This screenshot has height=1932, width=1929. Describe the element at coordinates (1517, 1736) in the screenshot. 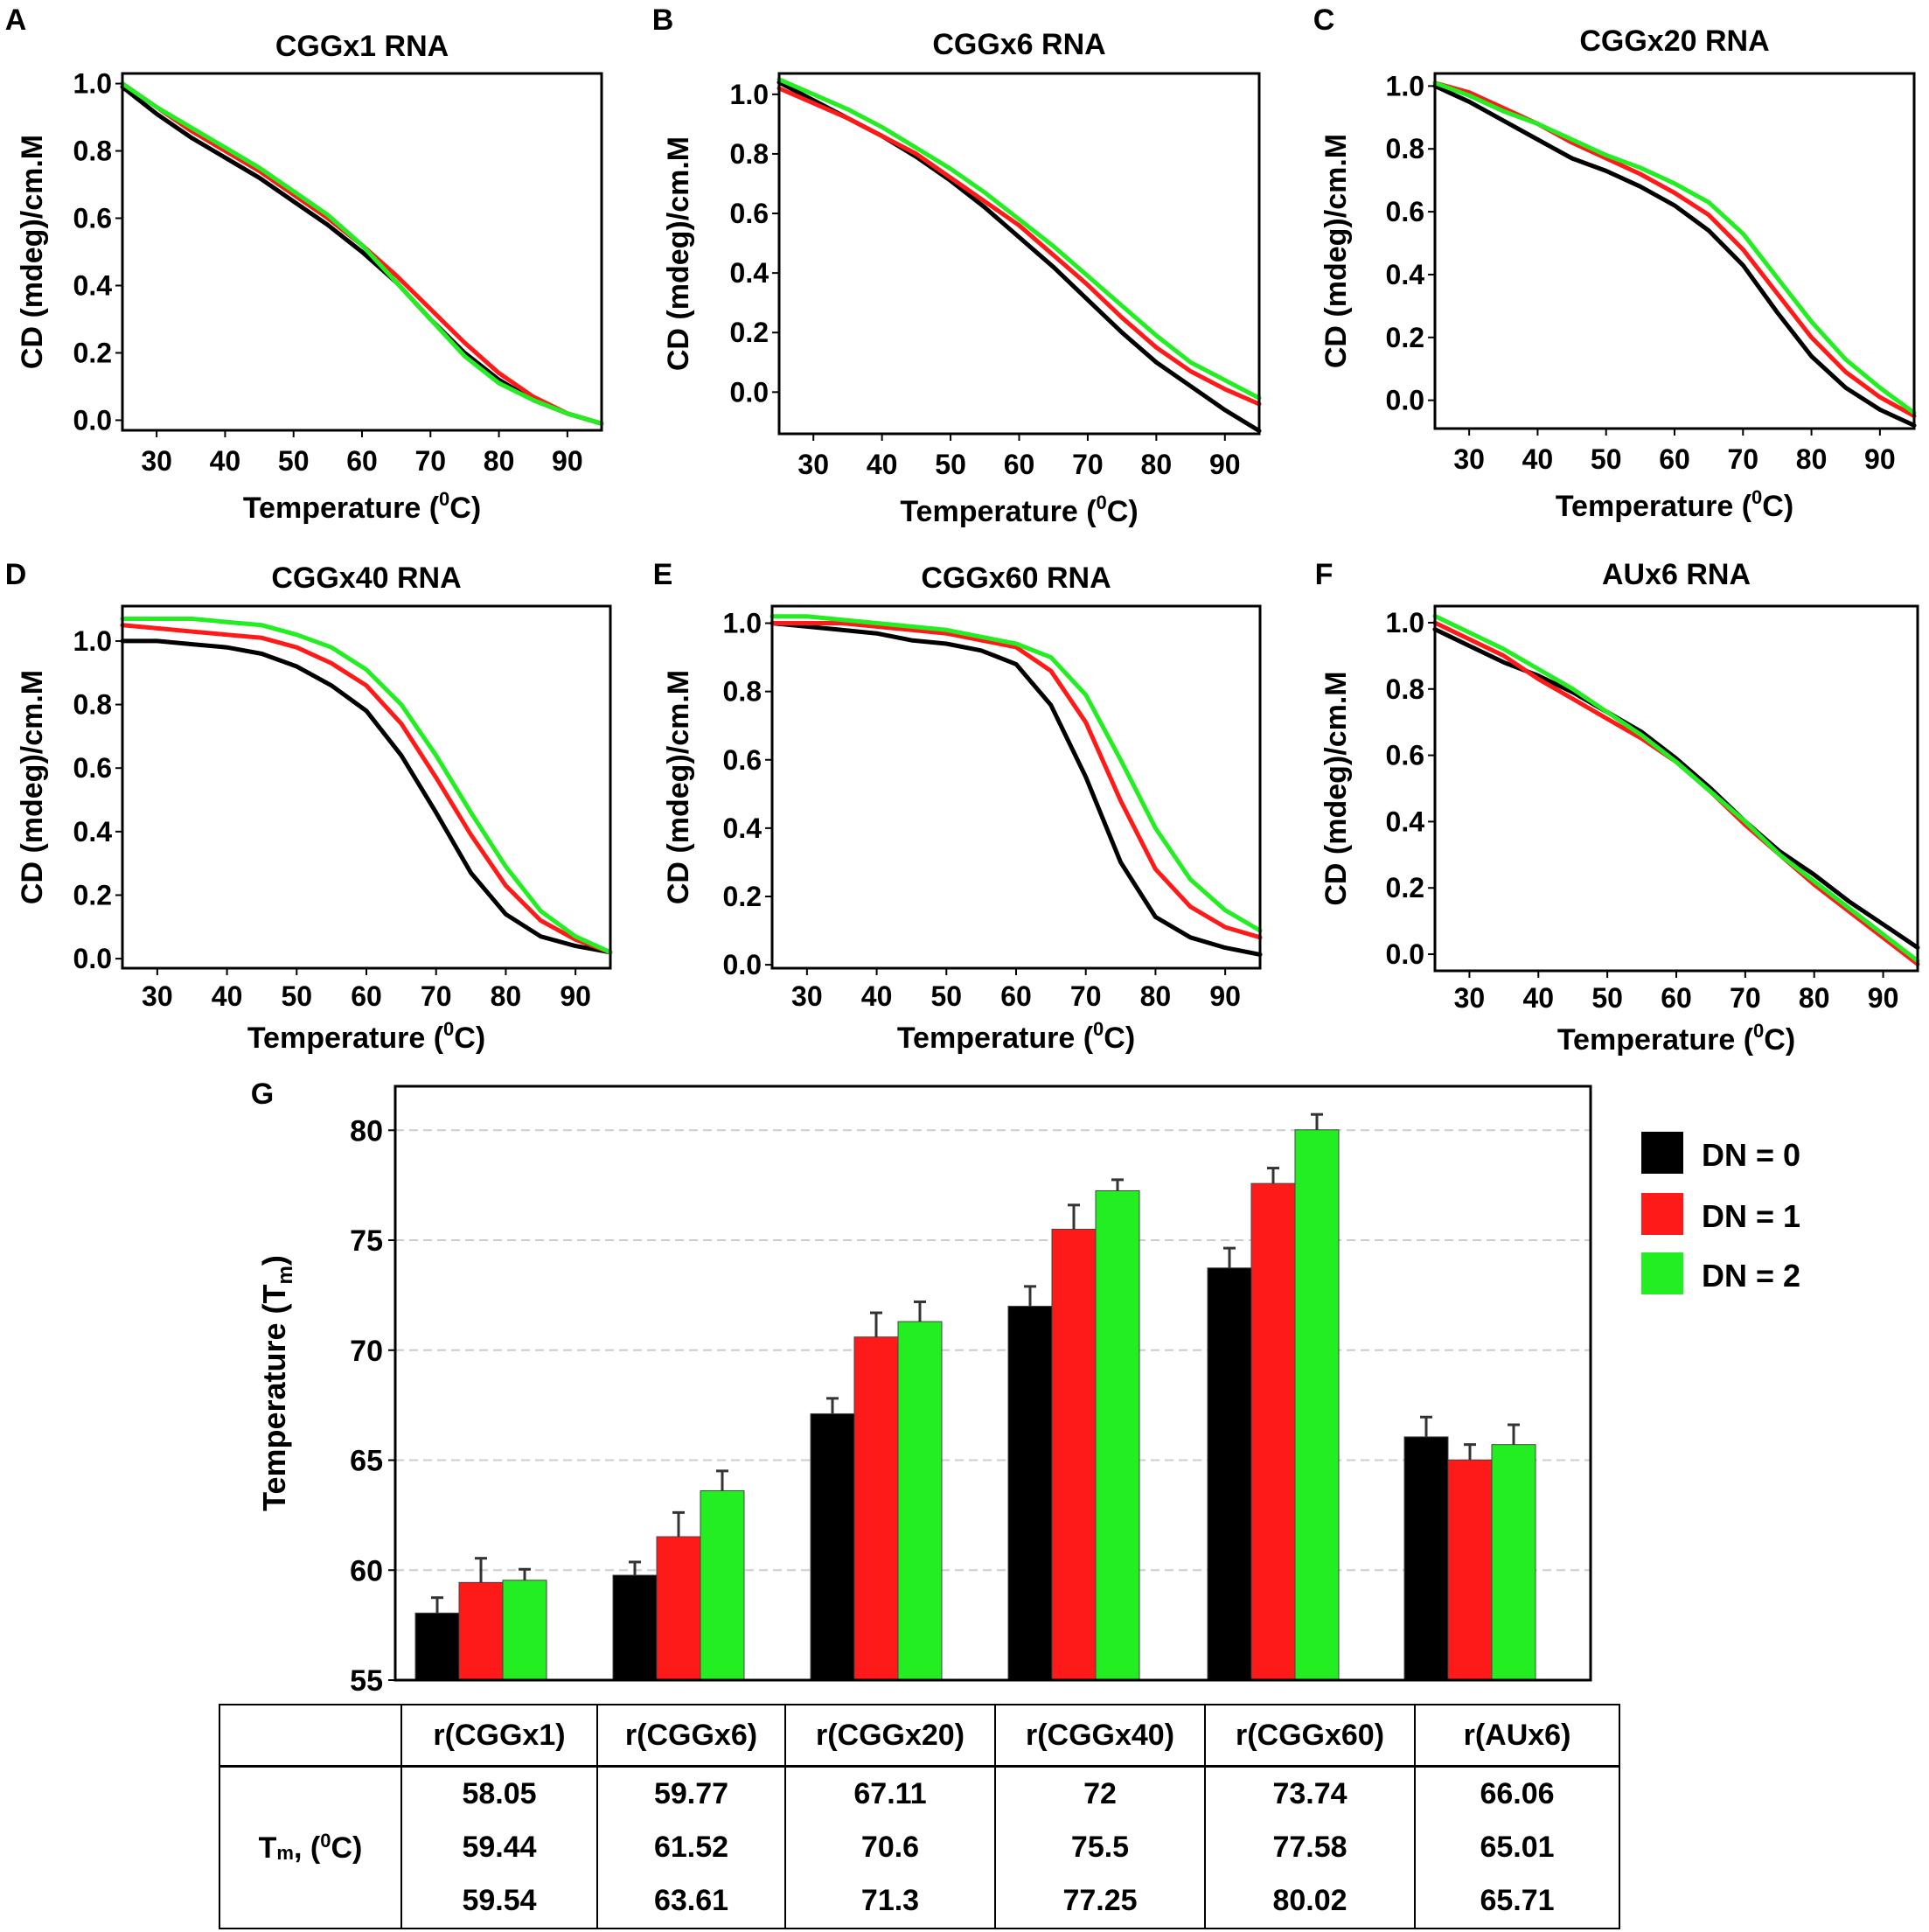

I see `tm-table-header: r(AUx6)` at that location.